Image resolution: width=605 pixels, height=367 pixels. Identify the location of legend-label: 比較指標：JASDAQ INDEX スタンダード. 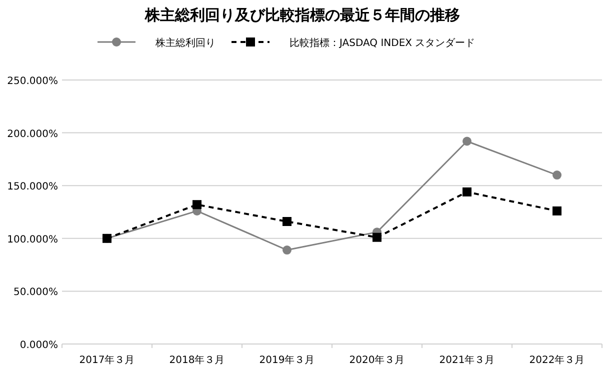
(383, 43).